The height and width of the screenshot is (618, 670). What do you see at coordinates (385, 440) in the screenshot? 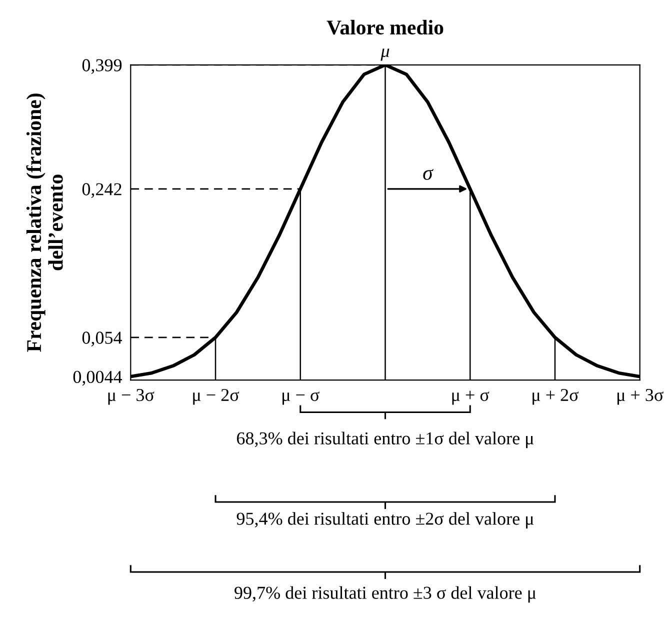
I see `text: 68,3% dei risultati entro ±1σ del valore μ` at bounding box center [385, 440].